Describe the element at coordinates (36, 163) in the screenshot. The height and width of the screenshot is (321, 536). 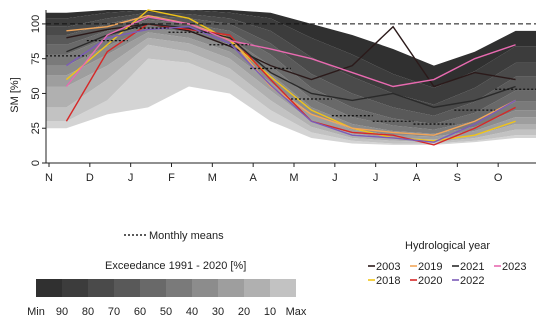
I see `y-tick-label: 0` at that location.